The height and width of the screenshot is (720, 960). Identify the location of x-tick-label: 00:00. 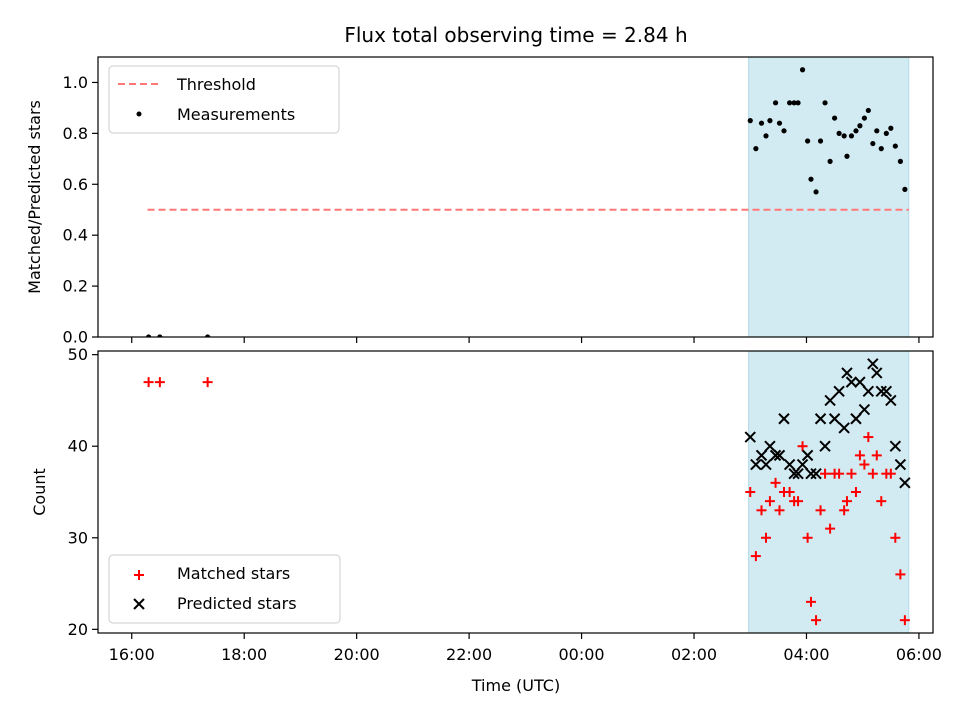
(582, 654).